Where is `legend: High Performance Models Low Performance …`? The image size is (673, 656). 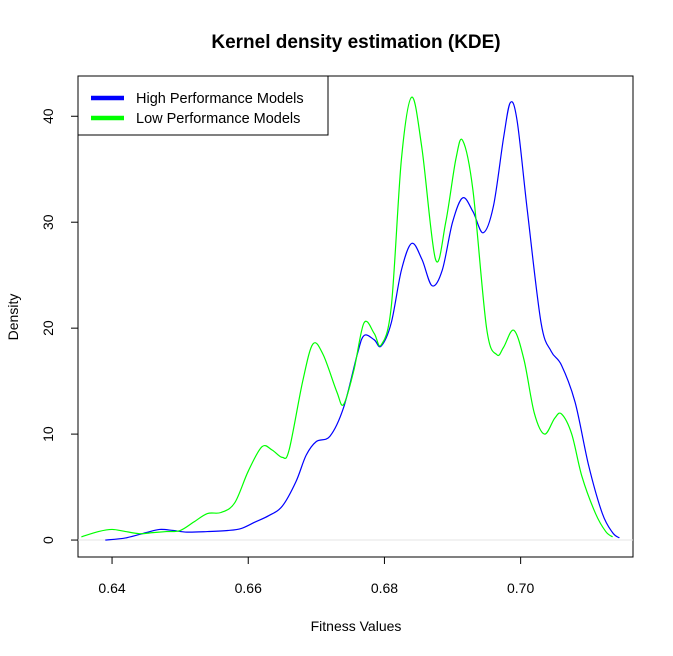 legend: High Performance Models Low Performance … is located at coordinates (203, 105).